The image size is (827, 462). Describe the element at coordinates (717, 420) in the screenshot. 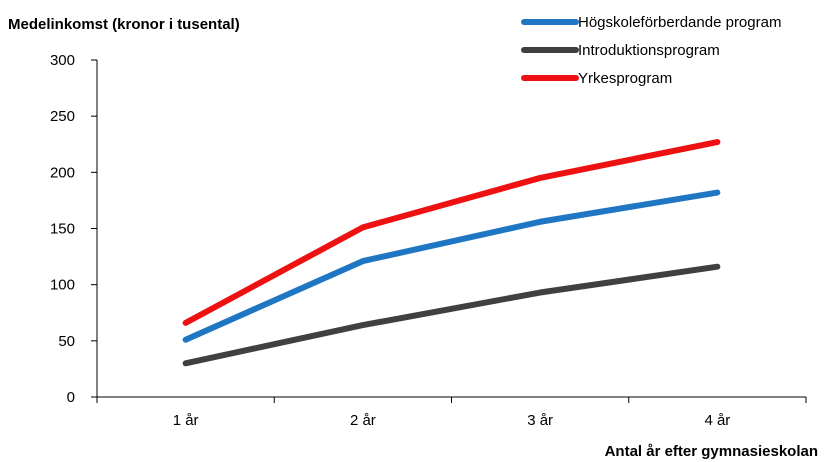

I see `x-tick-label: 4 år` at that location.